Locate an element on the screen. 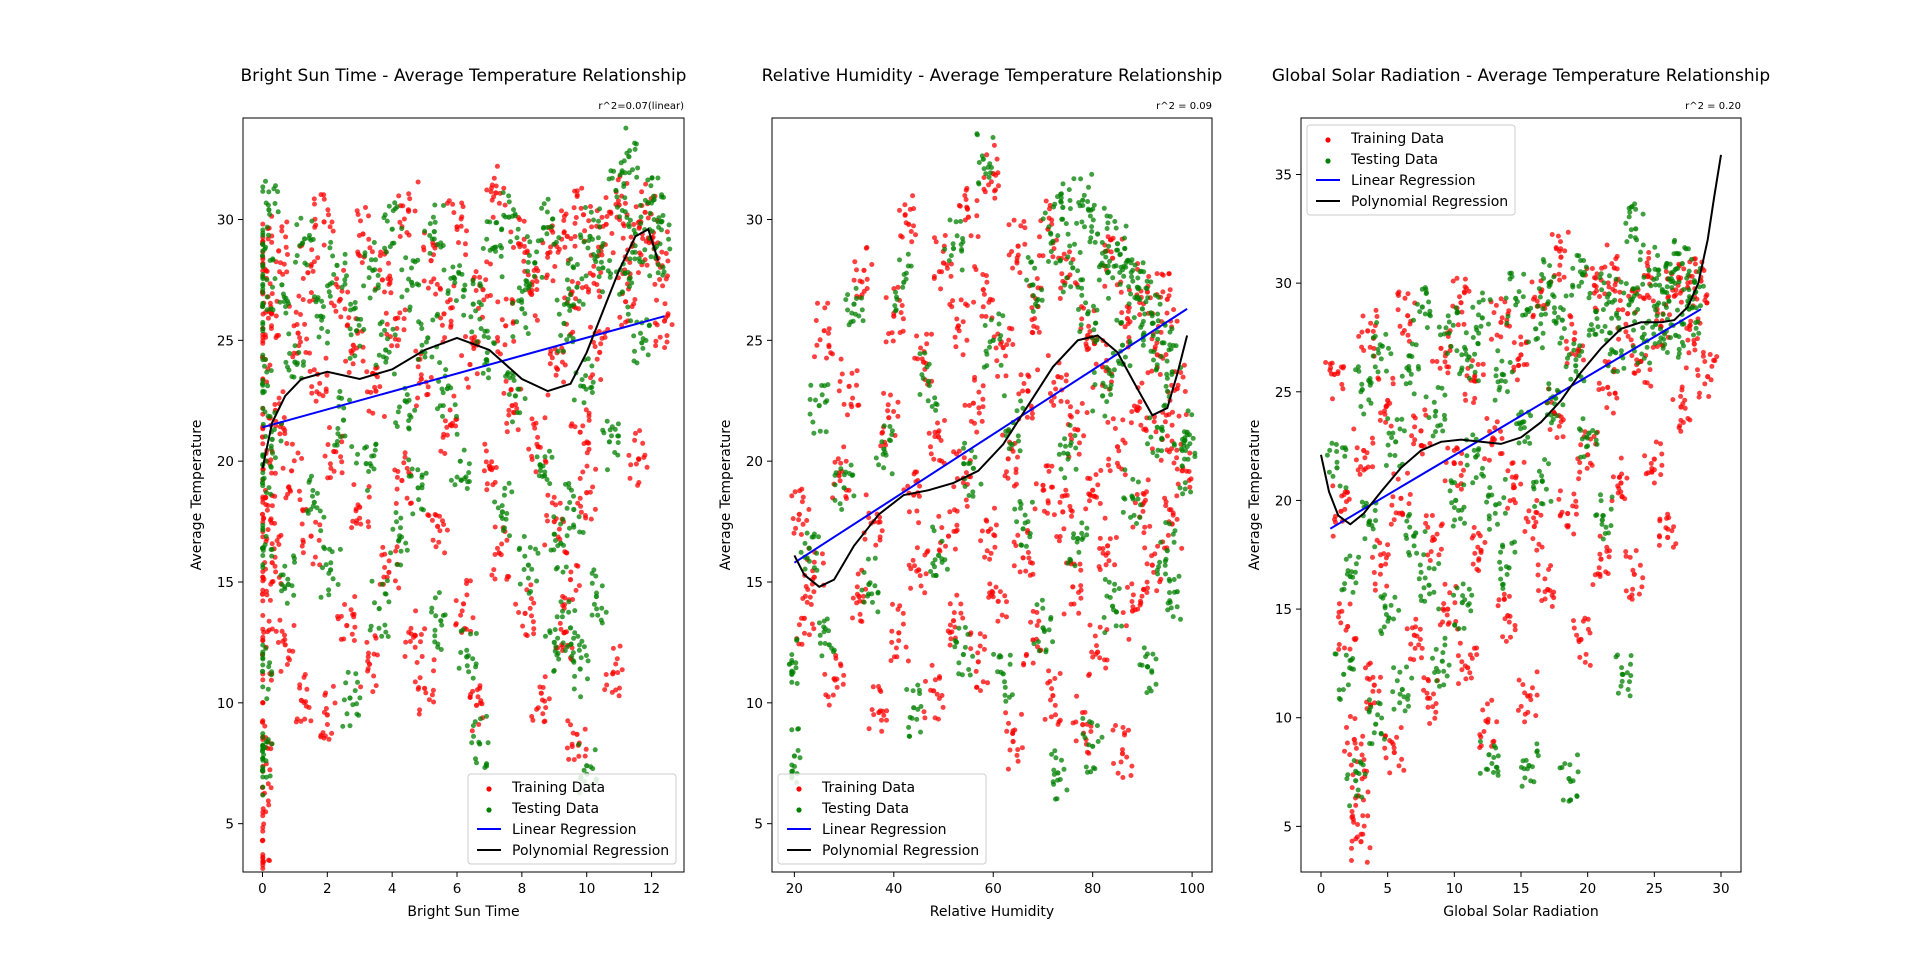 This screenshot has width=1920, height=975. x-tick-label: 80 is located at coordinates (1092, 889).